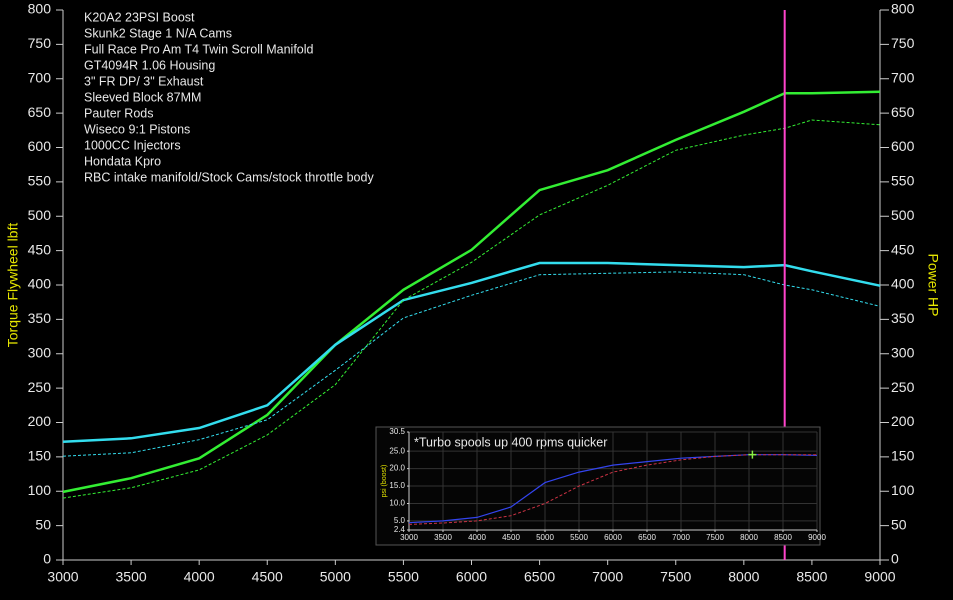 The image size is (953, 600). I want to click on y-tick-label: 2.4, so click(400, 529).